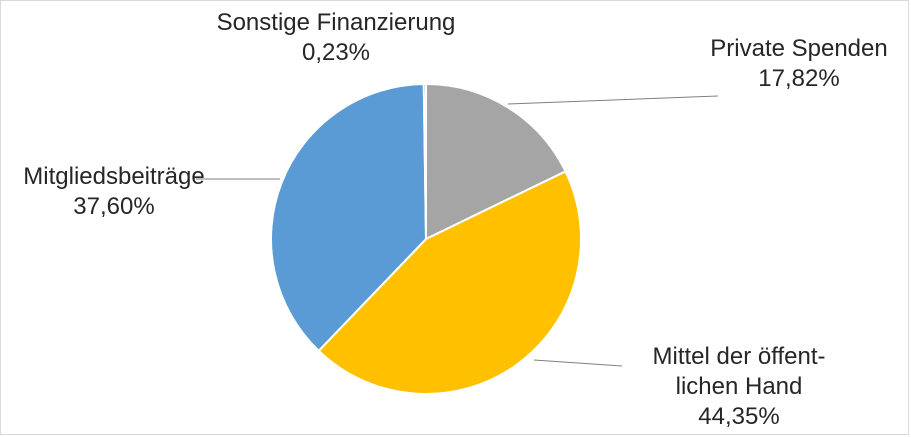 This screenshot has height=437, width=911. I want to click on slice-name: Sonstige Finanzierung, so click(336, 22).